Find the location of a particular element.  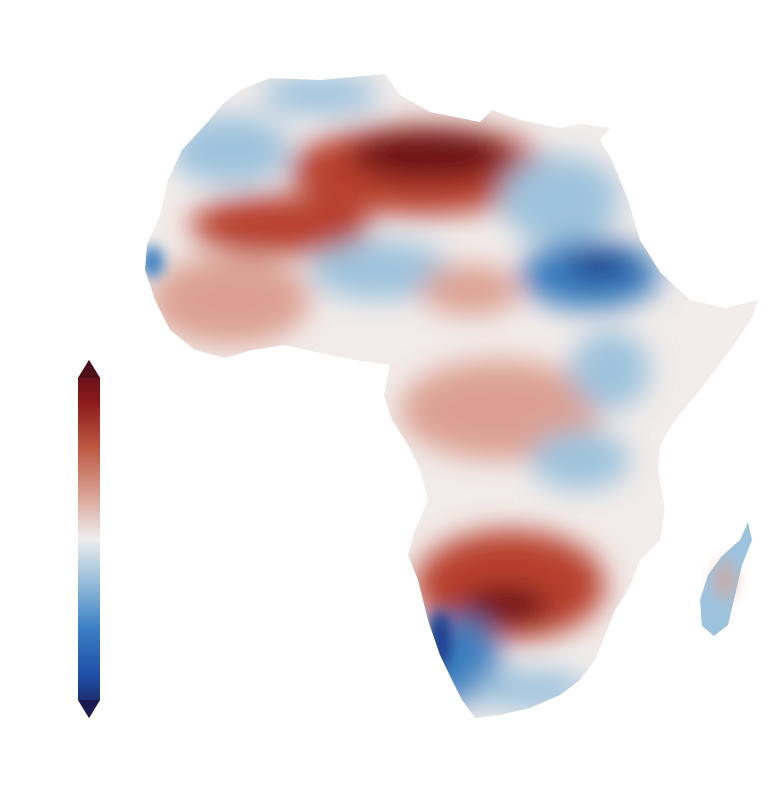

anomaly-west-band is located at coordinates (280, 225).